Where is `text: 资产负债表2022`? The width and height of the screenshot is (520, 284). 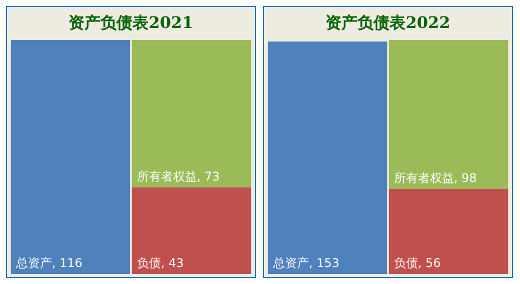 text: 资产负债表2022 is located at coordinates (388, 23).